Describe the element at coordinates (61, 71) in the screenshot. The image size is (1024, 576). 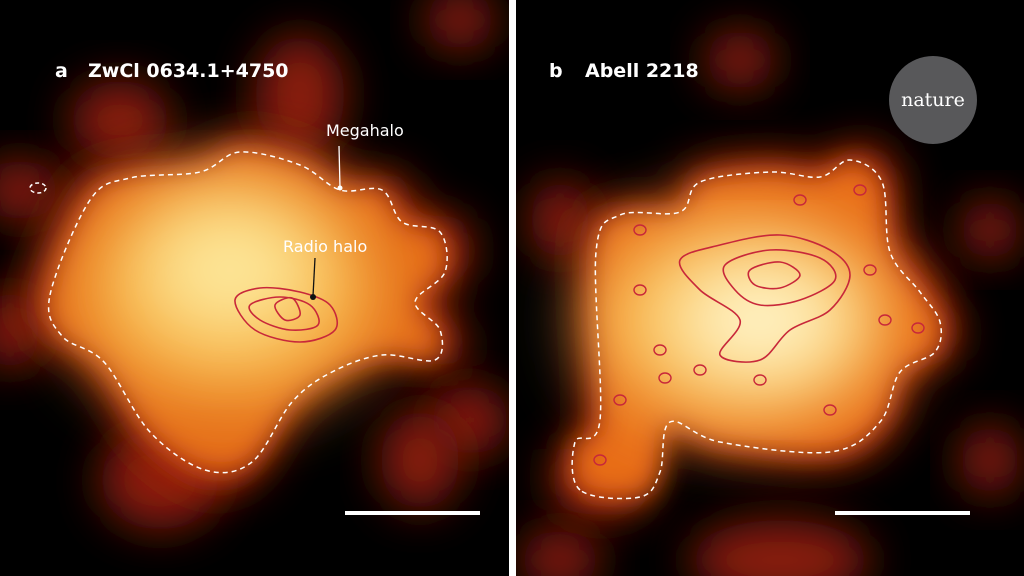
I see `panel-label: a` at that location.